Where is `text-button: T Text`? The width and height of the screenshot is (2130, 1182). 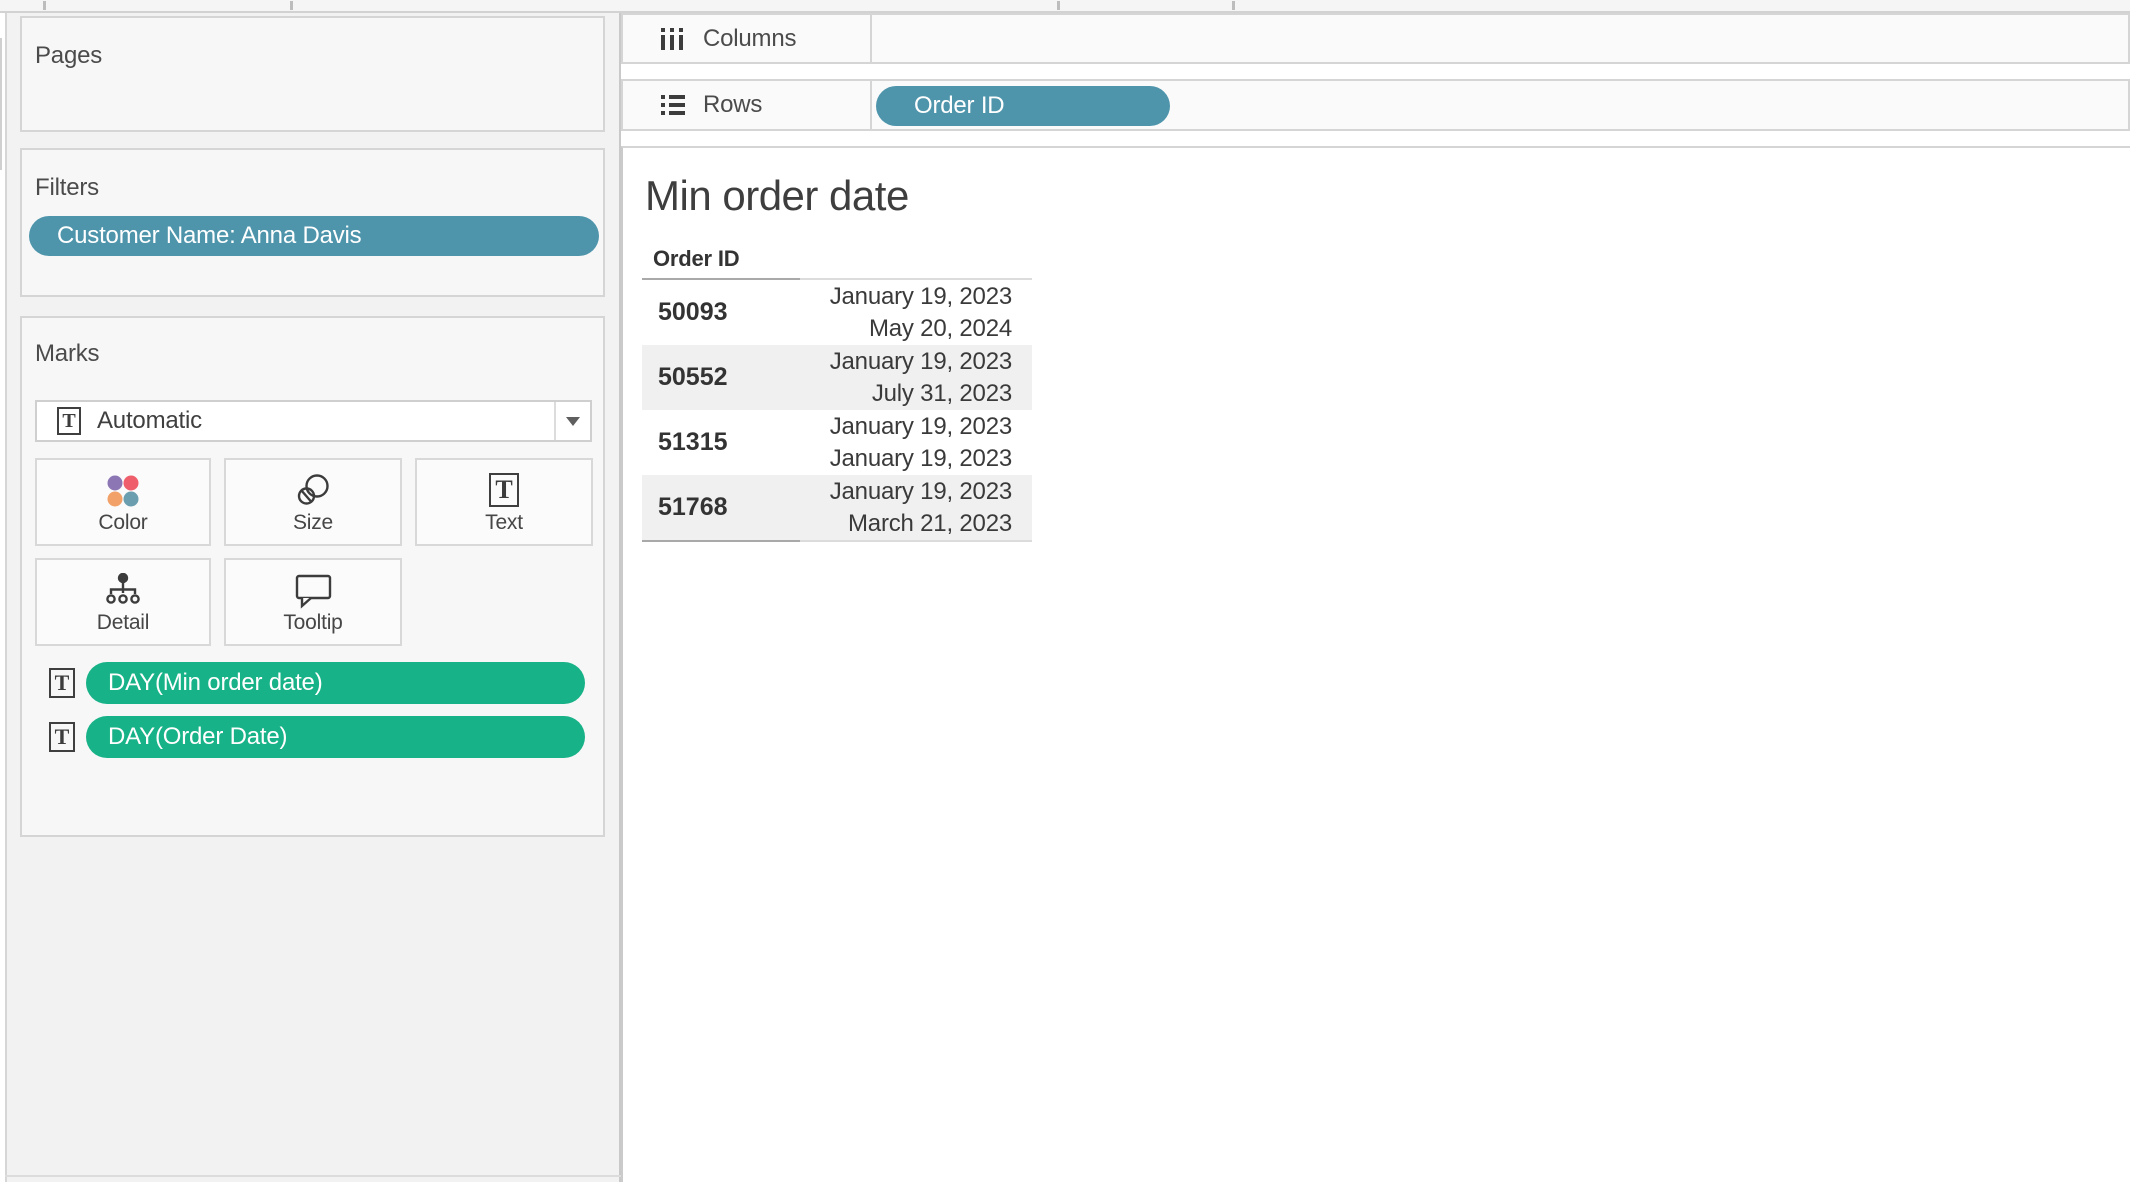
text-button: T Text is located at coordinates (504, 502).